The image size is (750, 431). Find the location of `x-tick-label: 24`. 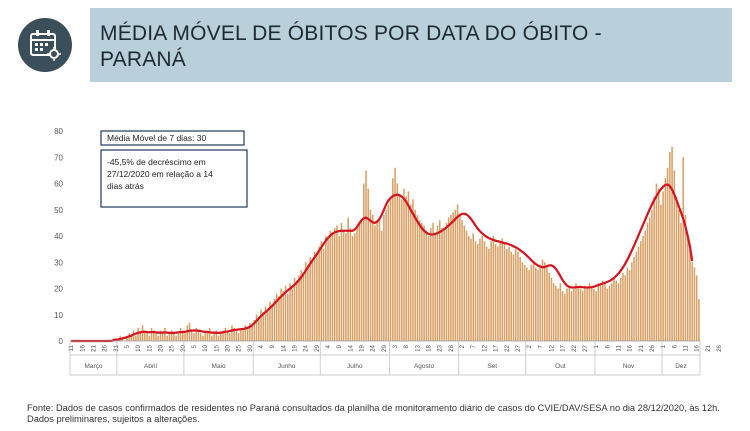

x-tick-label: 24 is located at coordinates (373, 347).